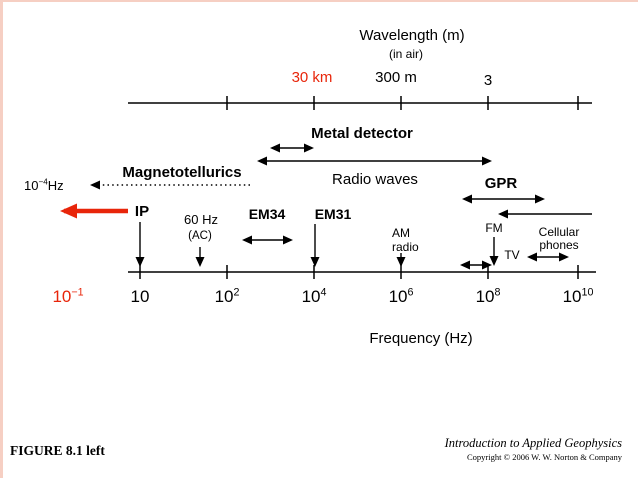 The image size is (638, 478). I want to click on magnetotellurics-label: Magnetotellurics, so click(182, 172).